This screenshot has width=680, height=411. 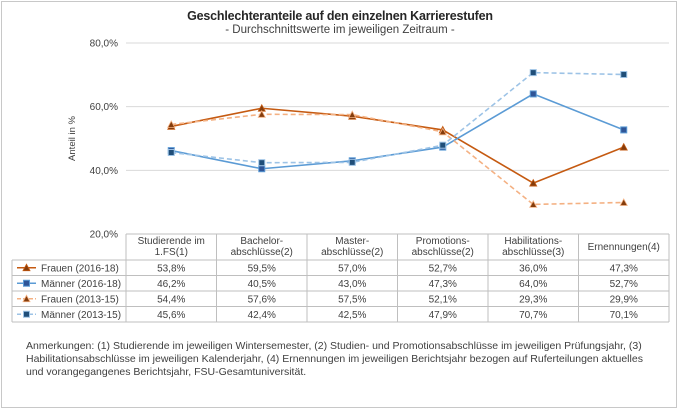 What do you see at coordinates (171, 284) in the screenshot?
I see `data-label: 46,2%` at bounding box center [171, 284].